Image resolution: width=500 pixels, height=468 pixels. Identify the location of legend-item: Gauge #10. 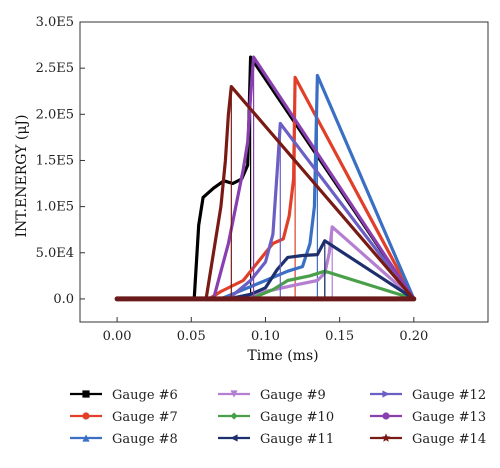
(276, 417).